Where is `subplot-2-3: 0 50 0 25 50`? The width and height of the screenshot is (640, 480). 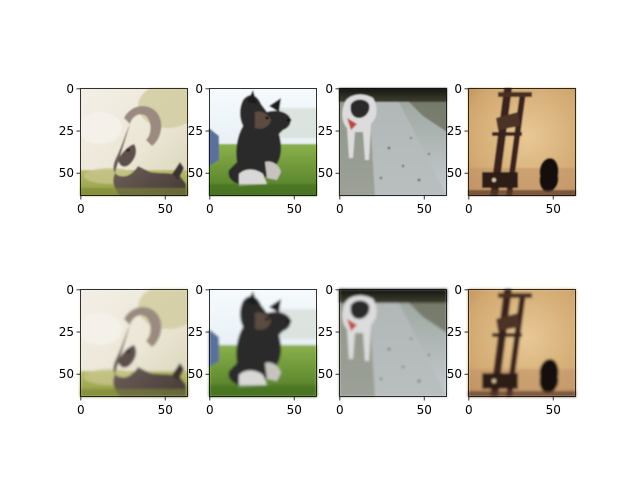
subplot-2-3: 0 50 0 25 50 is located at coordinates (382, 350).